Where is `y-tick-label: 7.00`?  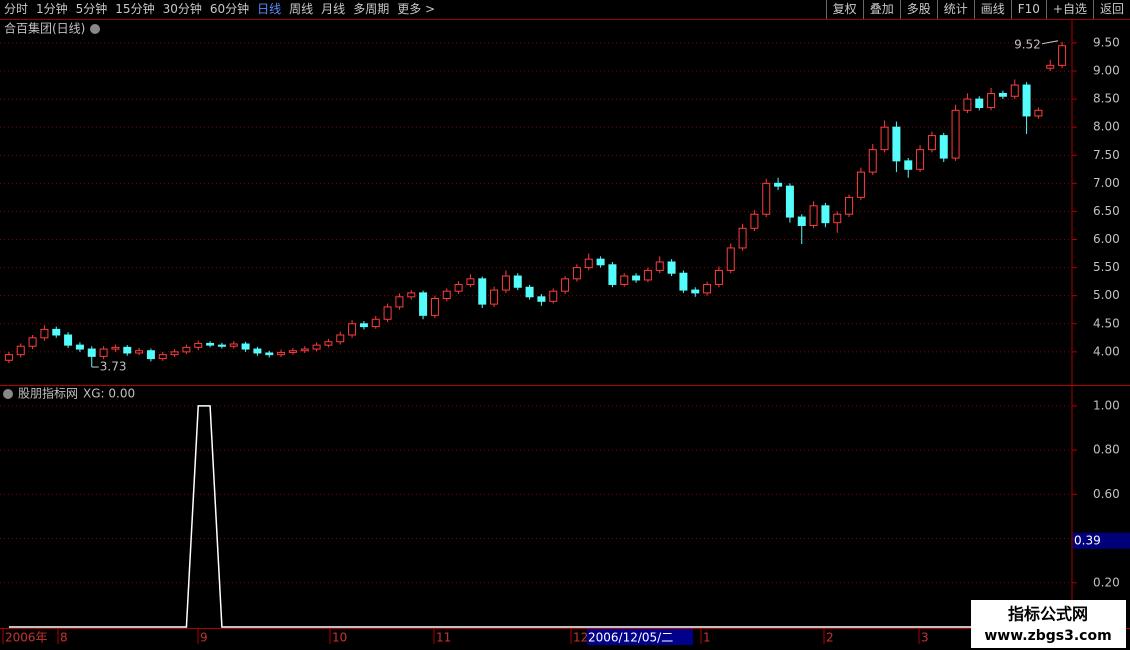 y-tick-label: 7.00 is located at coordinates (1106, 183).